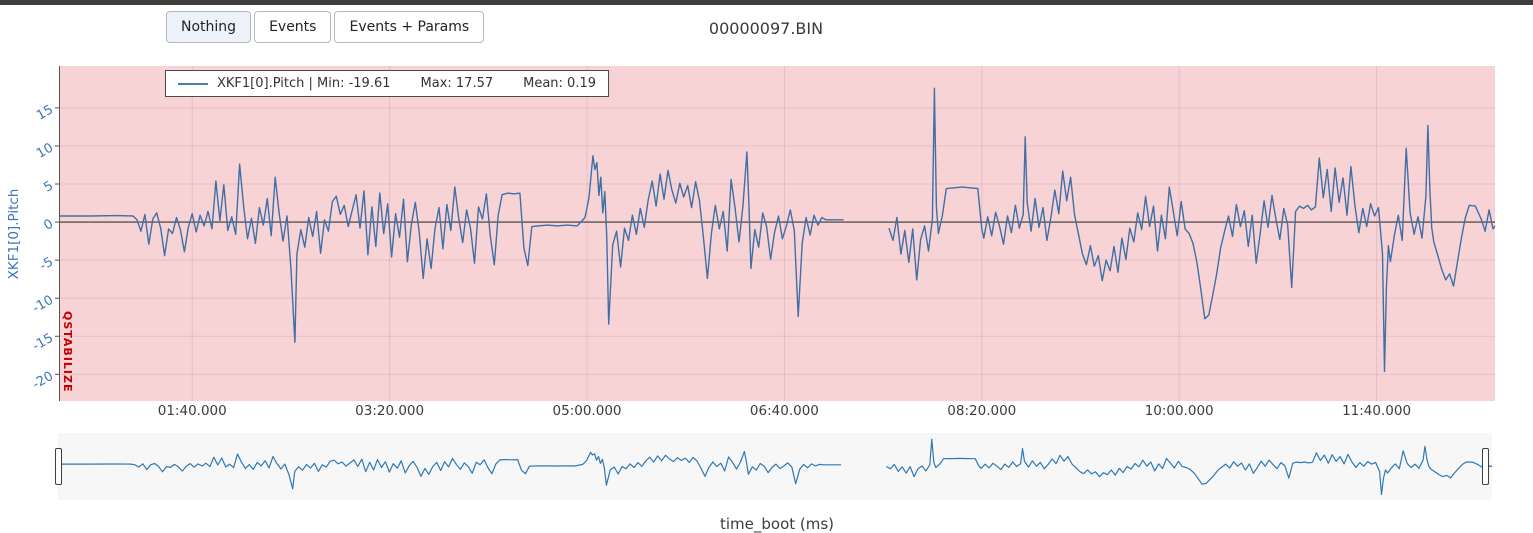  What do you see at coordinates (766, 2) in the screenshot?
I see `window-top-border` at bounding box center [766, 2].